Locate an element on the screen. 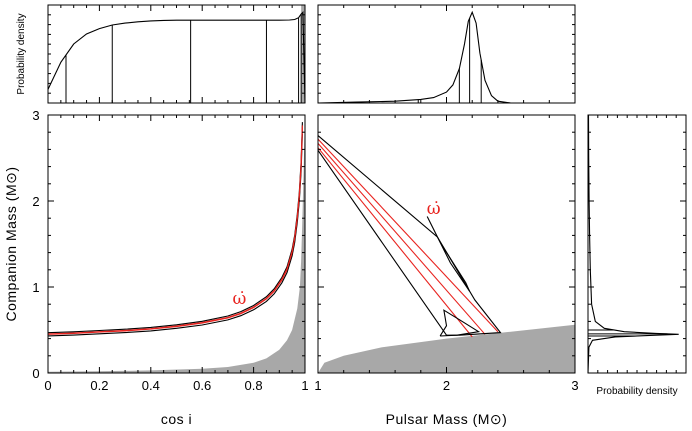 The height and width of the screenshot is (431, 692). y-axis-label: Companion Mass (M⊙) is located at coordinates (11, 243).